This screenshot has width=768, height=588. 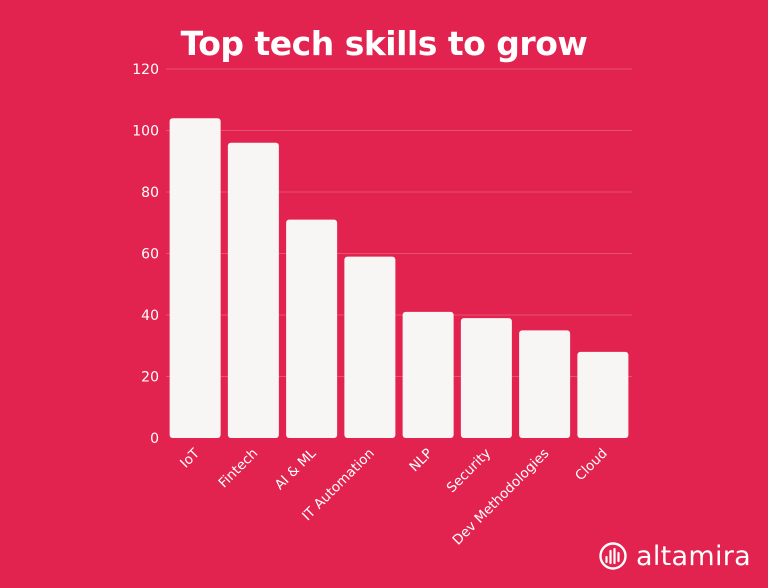 What do you see at coordinates (428, 374) in the screenshot?
I see `bar-nlp` at bounding box center [428, 374].